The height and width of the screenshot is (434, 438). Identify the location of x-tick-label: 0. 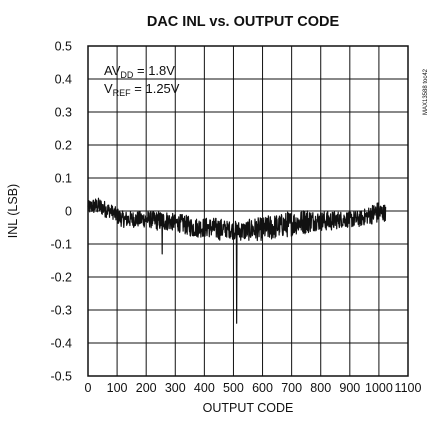
(88, 388).